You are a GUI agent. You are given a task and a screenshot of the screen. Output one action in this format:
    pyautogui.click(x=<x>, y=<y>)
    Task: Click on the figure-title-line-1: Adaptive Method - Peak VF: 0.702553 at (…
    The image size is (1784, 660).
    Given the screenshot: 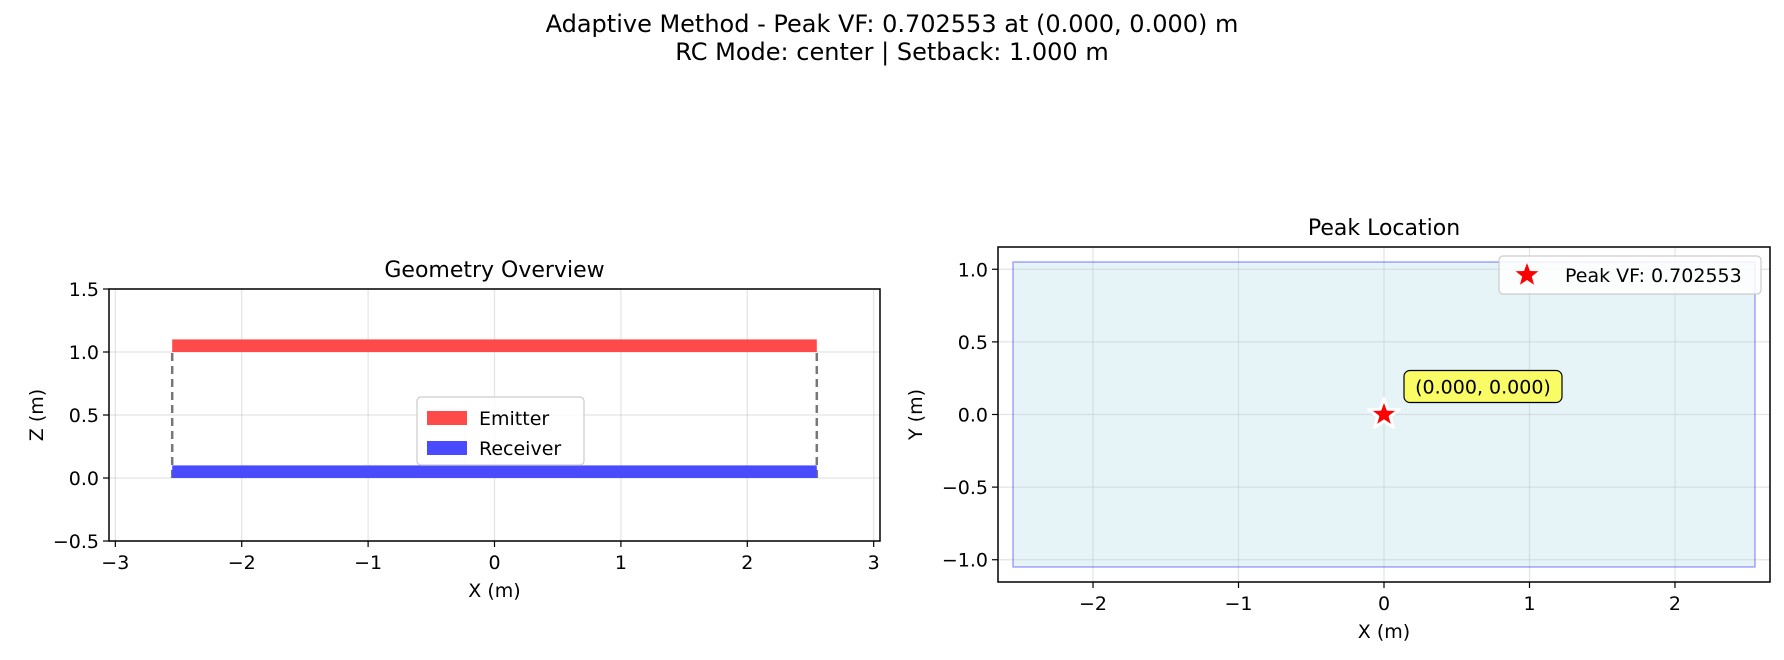 What is the action you would take?
    pyautogui.click(x=892, y=24)
    